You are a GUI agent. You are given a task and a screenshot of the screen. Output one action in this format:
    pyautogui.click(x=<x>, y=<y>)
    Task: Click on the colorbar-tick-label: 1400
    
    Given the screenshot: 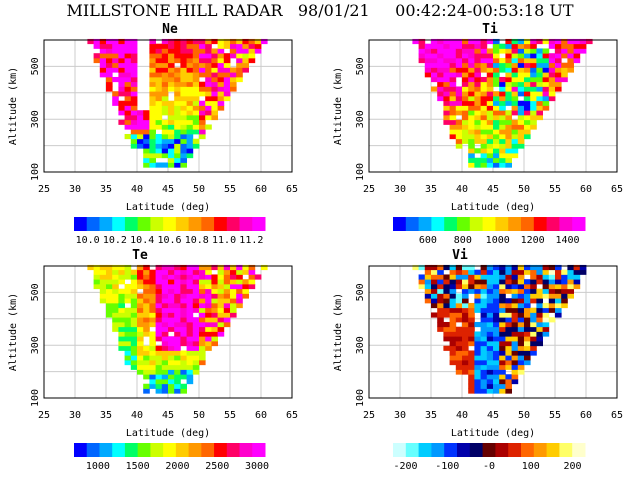 What is the action you would take?
    pyautogui.click(x=567, y=240)
    